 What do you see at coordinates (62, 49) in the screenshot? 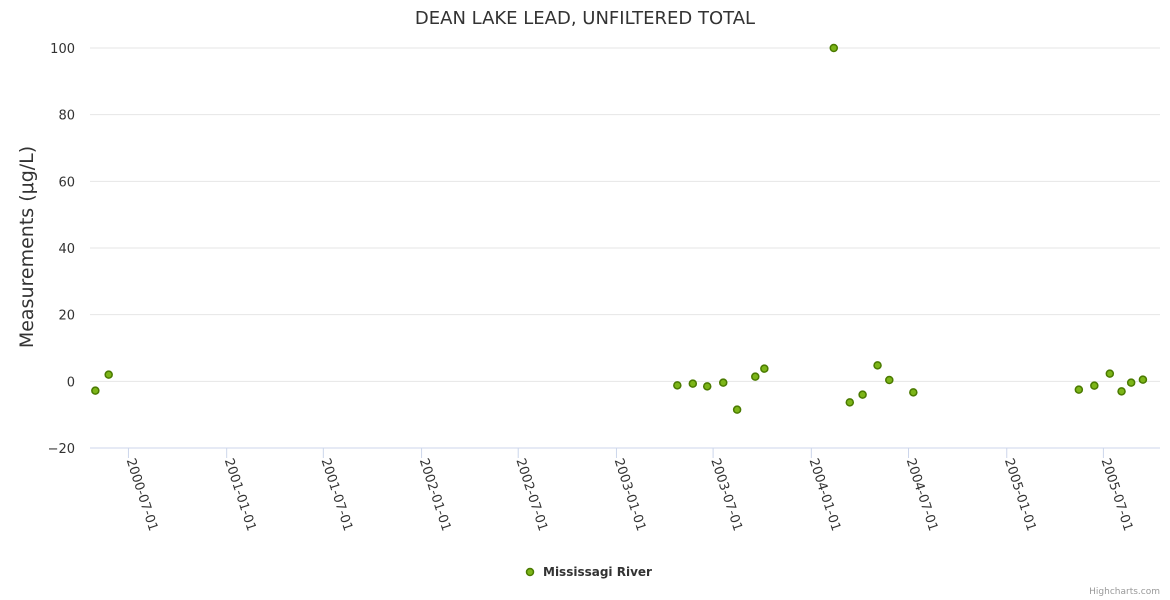
I see `y-tick-label: 100` at bounding box center [62, 49].